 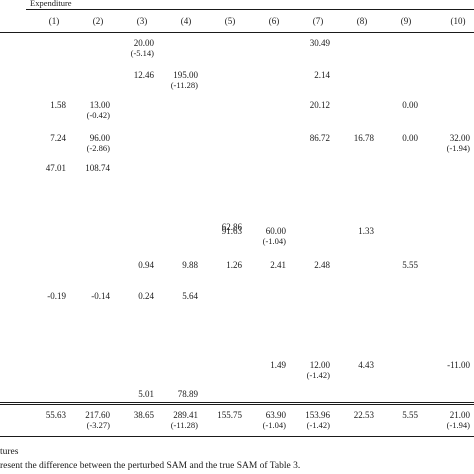 What do you see at coordinates (98, 425) in the screenshot?
I see `cell-difference: (-3.27)` at bounding box center [98, 425].